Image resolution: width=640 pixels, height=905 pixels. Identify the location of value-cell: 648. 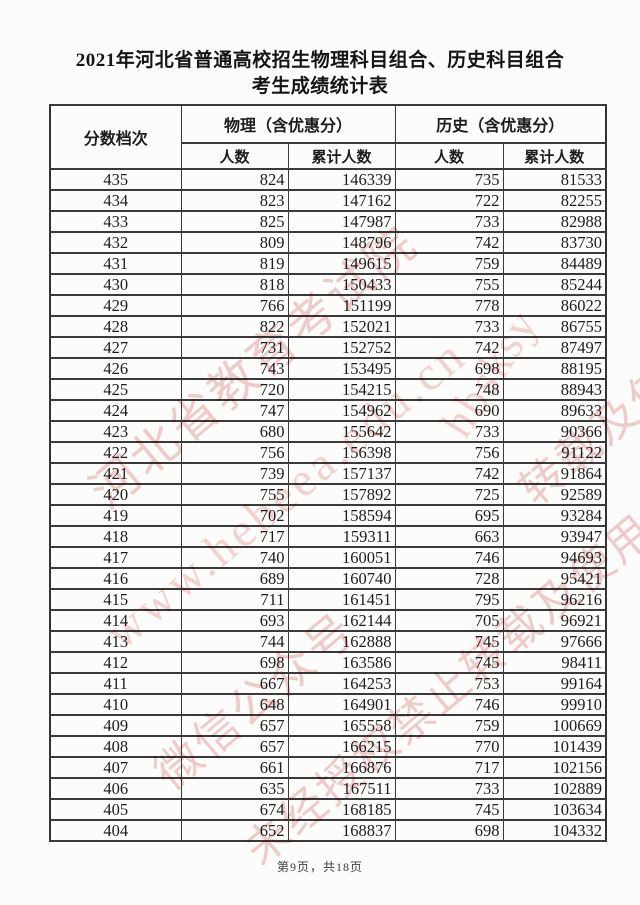
(234, 704).